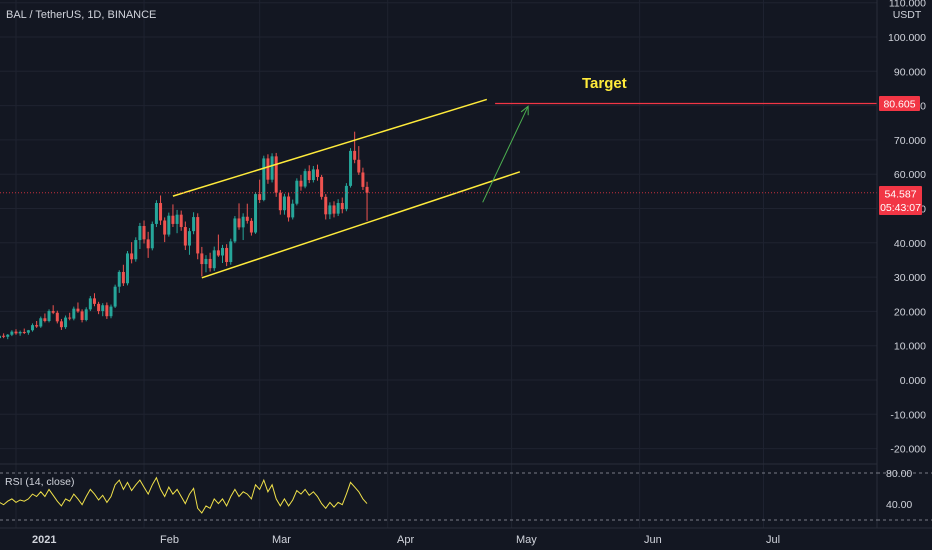  What do you see at coordinates (466, 536) in the screenshot?
I see `time-axis: 2021 Feb Mar Apr May Jun Jul` at bounding box center [466, 536].